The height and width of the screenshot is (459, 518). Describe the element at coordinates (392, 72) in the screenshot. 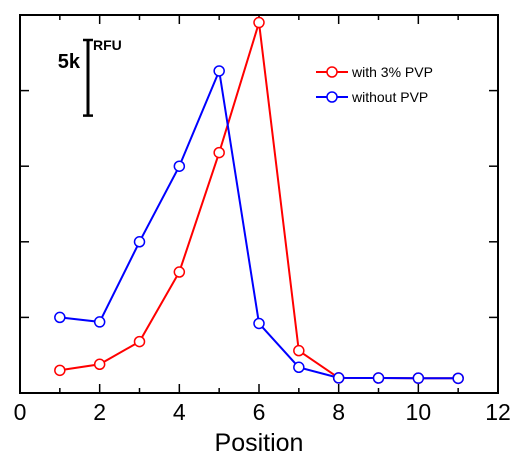

I see `legend-label-with-pvp: with 3% PVP` at that location.